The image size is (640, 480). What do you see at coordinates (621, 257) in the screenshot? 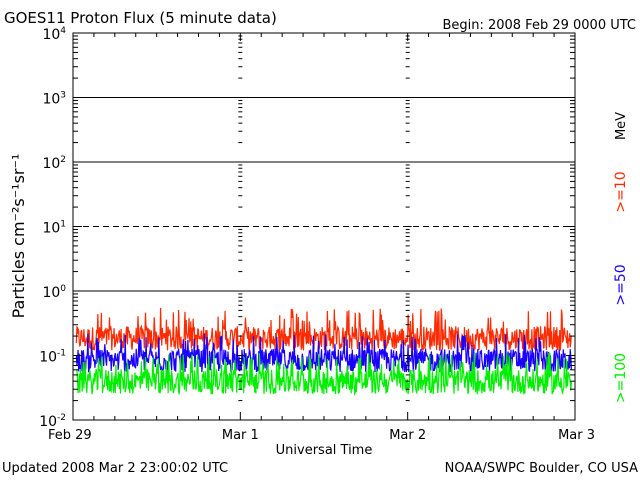
I see `legend: MeV >=10 >=50 >=100` at bounding box center [621, 257].